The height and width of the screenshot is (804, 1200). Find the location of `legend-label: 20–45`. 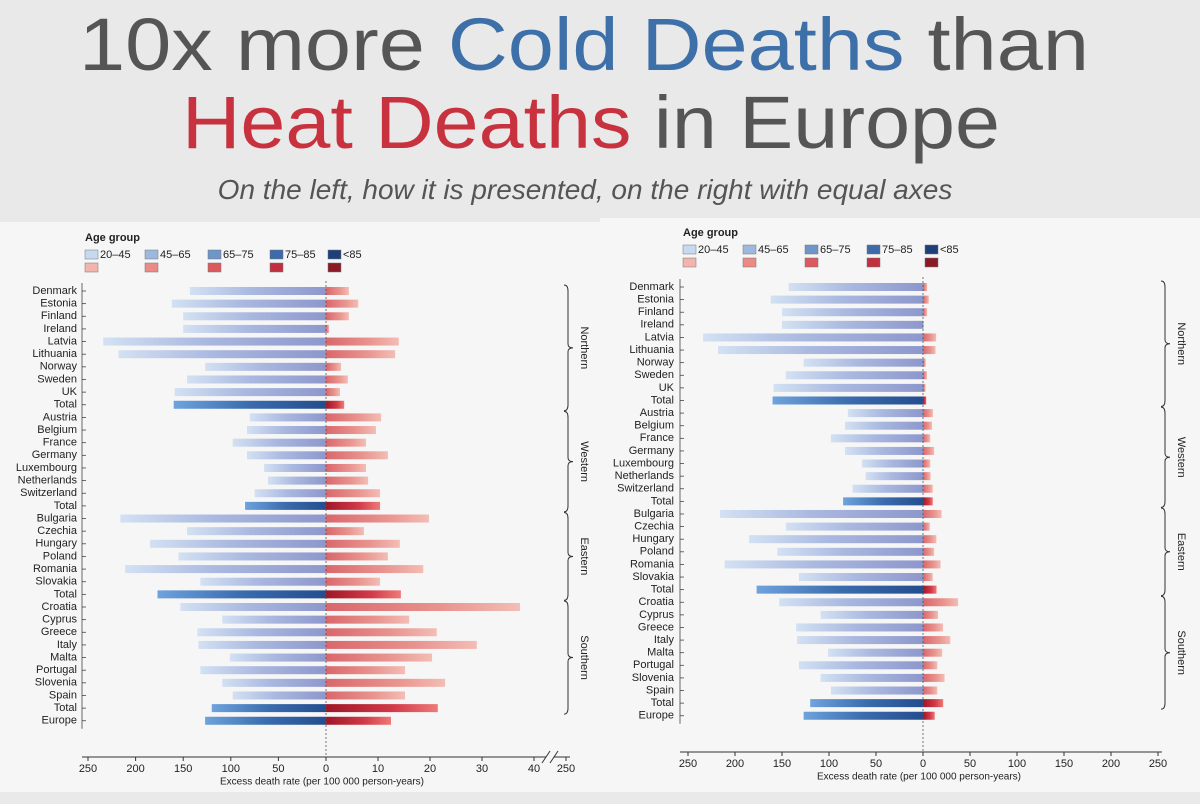

legend-label: 20–45 is located at coordinates (713, 250).